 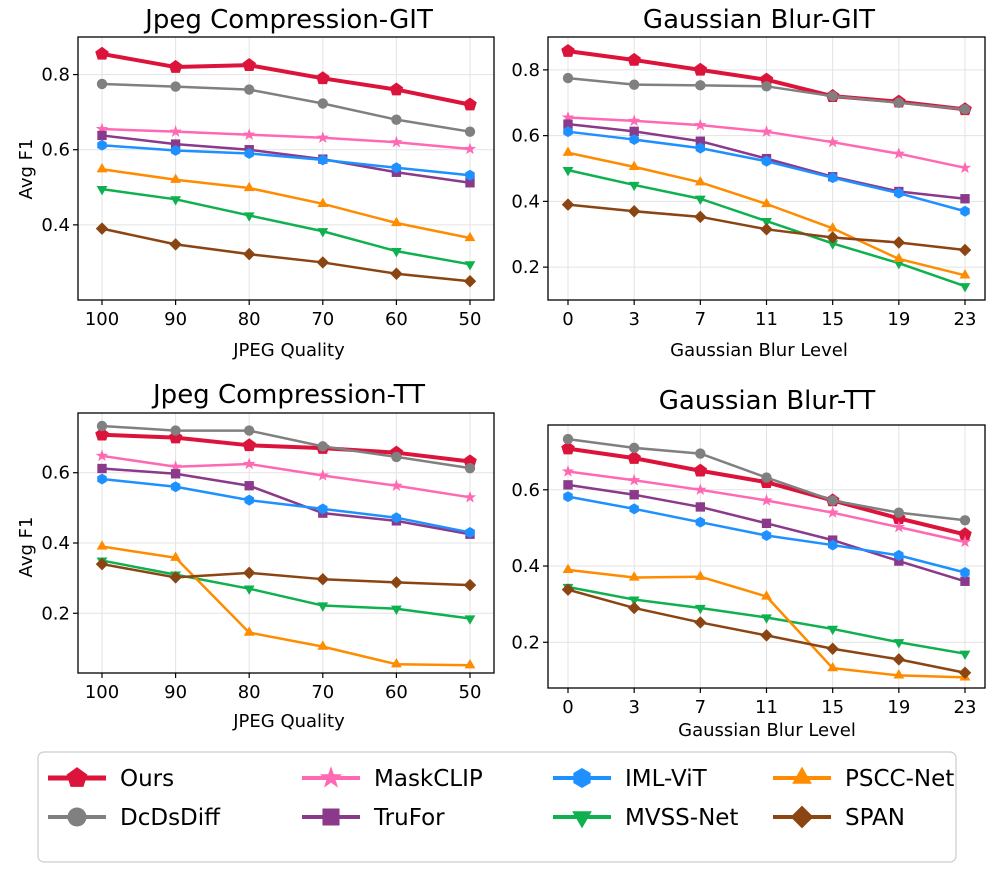 I want to click on legend-entry-ours: Ours, so click(x=111, y=779).